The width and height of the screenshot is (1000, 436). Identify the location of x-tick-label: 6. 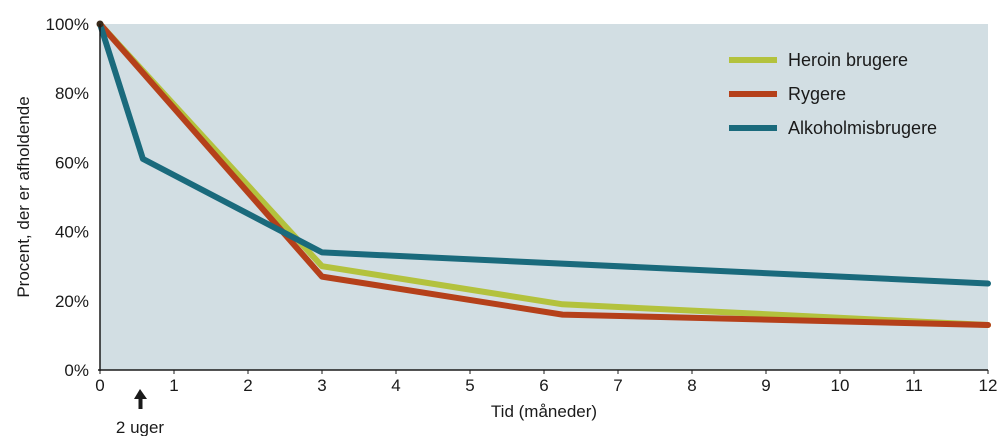
(543, 385).